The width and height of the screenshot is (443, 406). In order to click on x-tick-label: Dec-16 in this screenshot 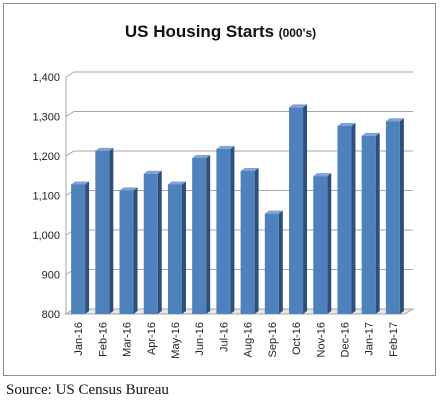, I will do `click(345, 339)`.